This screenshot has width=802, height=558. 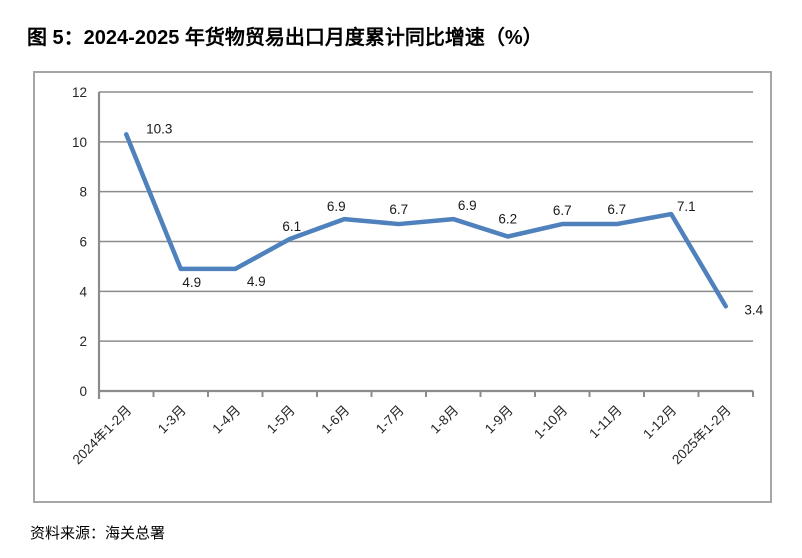 I want to click on svg-text: 3.4, so click(x=753, y=309).